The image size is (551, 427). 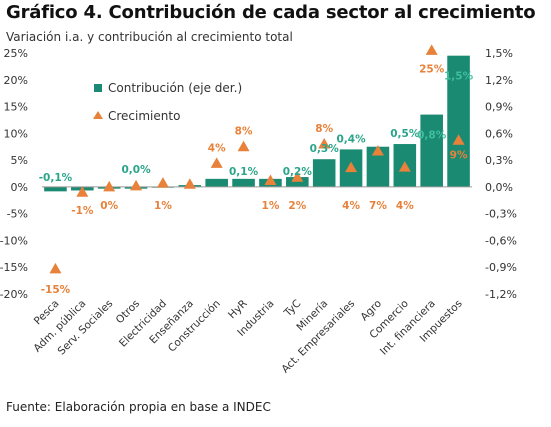 What do you see at coordinates (16, 80) in the screenshot?
I see `y-left-tick-label: 20%` at bounding box center [16, 80].